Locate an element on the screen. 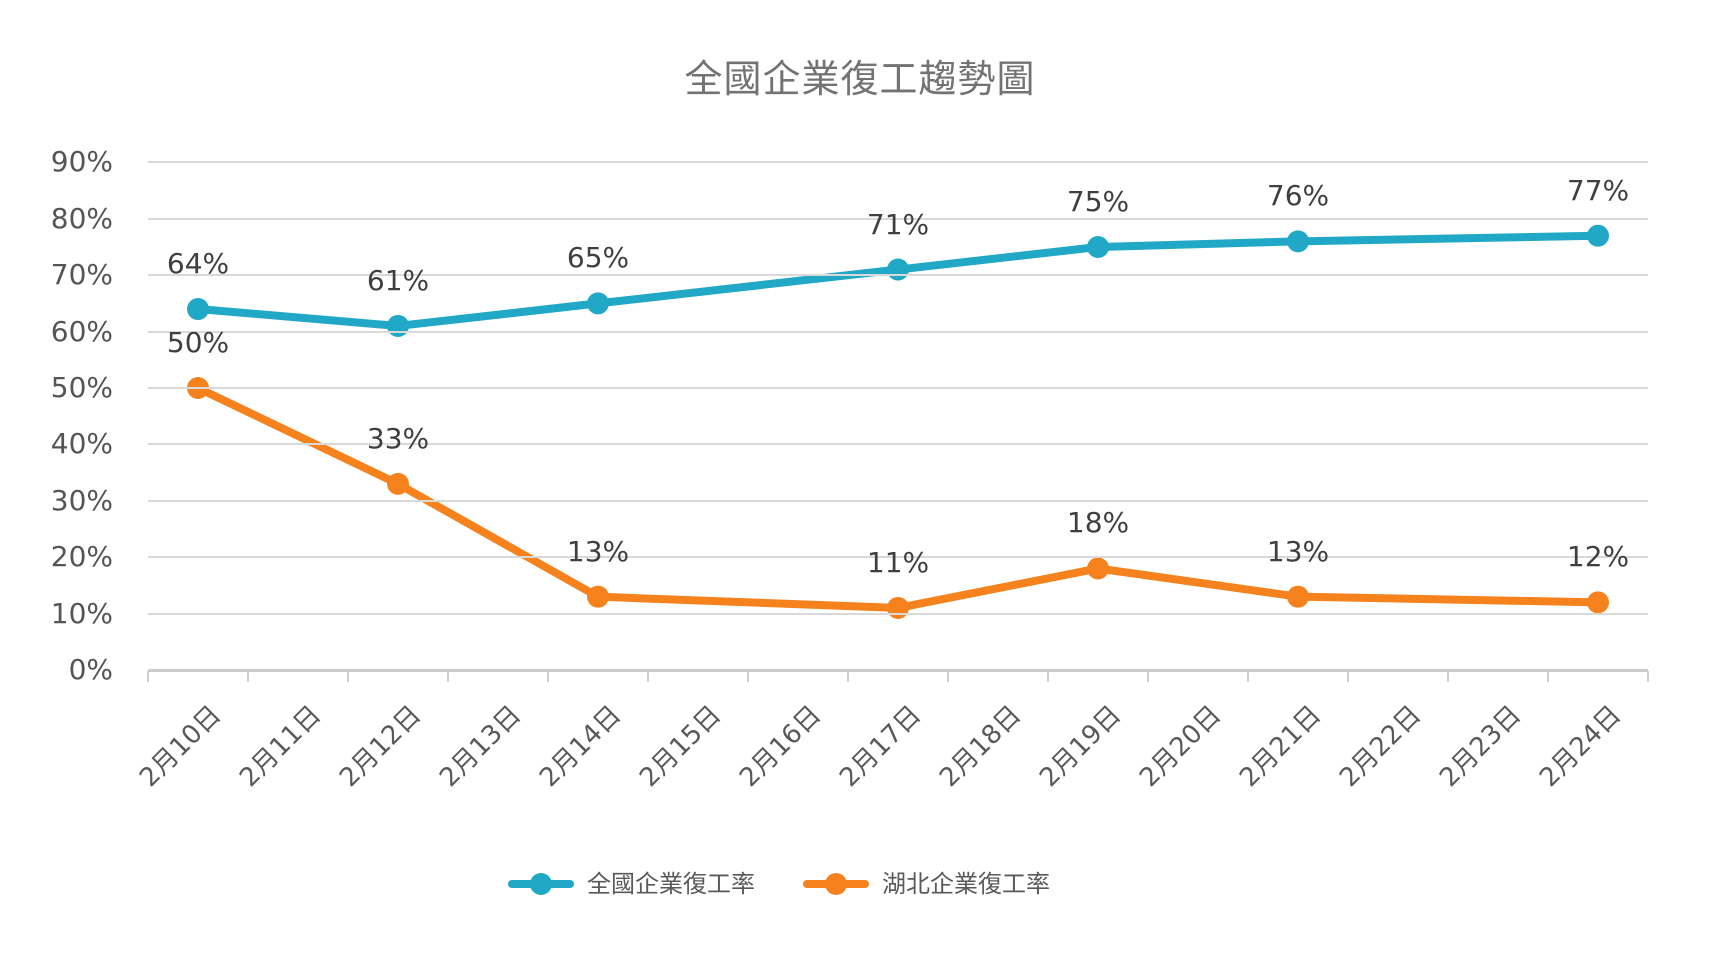 The image size is (1720, 960). legend-swatch-national is located at coordinates (541, 884).